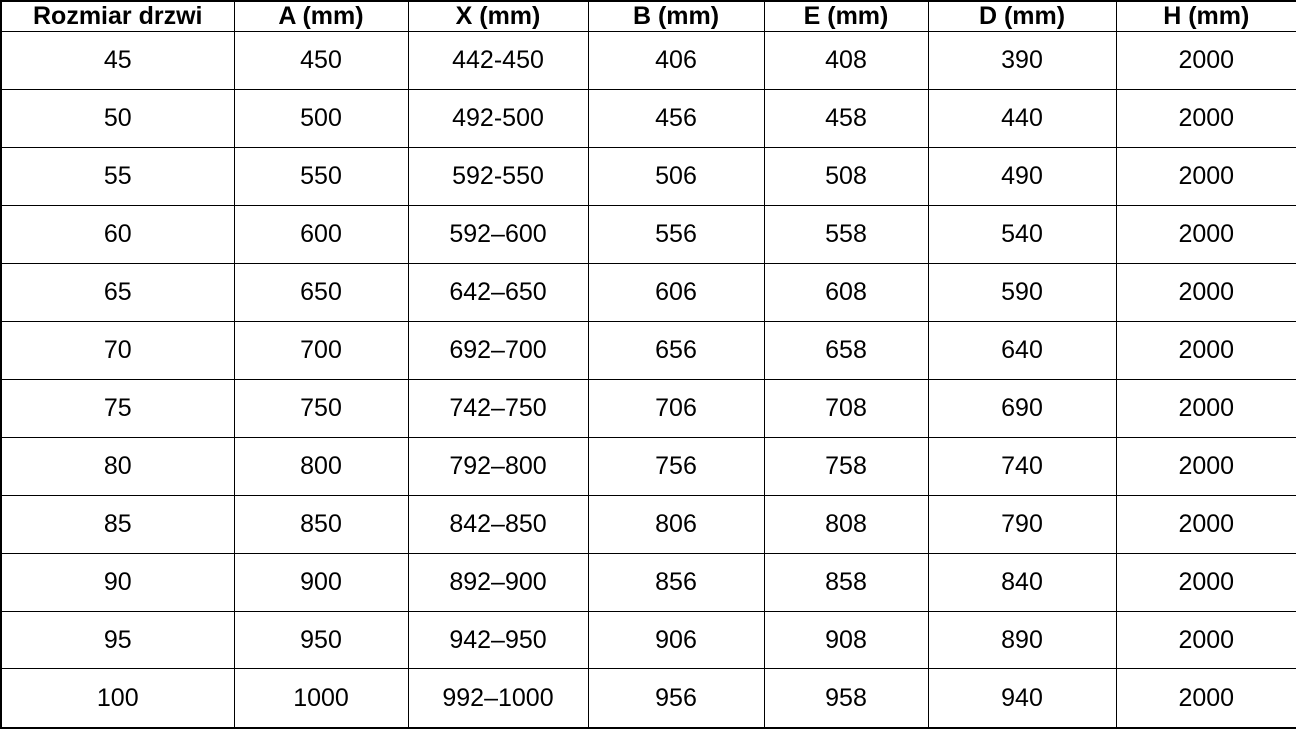 The image size is (1296, 729). Describe the element at coordinates (321, 16) in the screenshot. I see `header-cell: A (mm)` at that location.